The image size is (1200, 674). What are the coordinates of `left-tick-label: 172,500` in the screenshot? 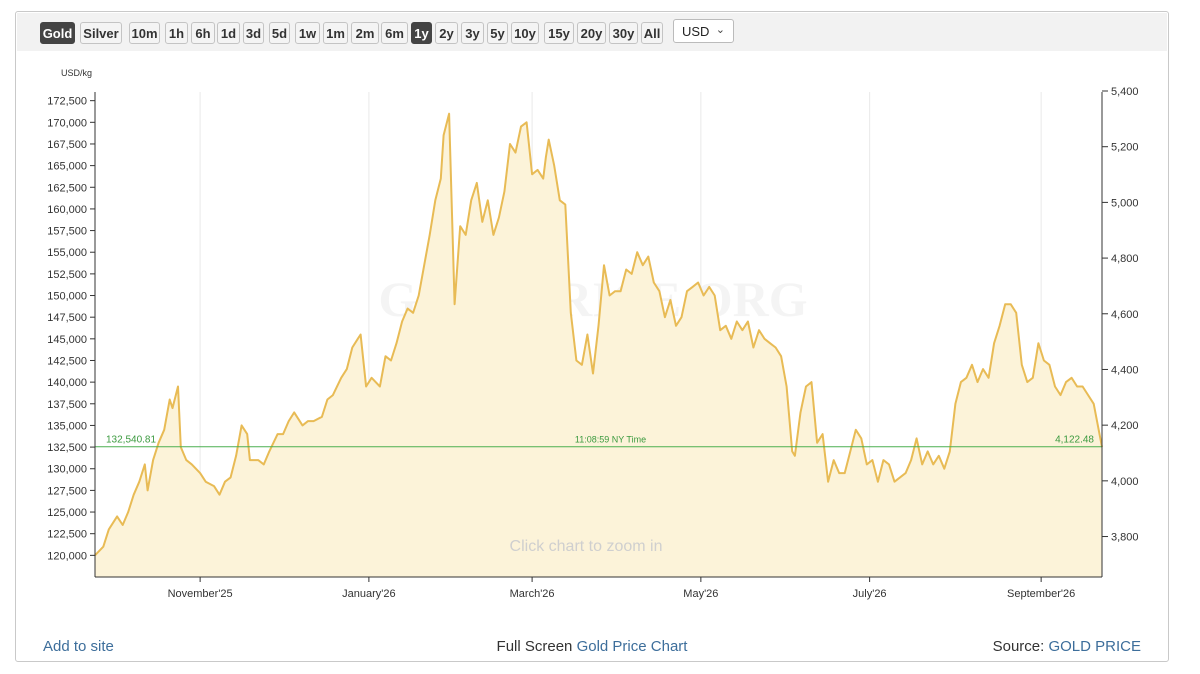 It's located at (67, 102).